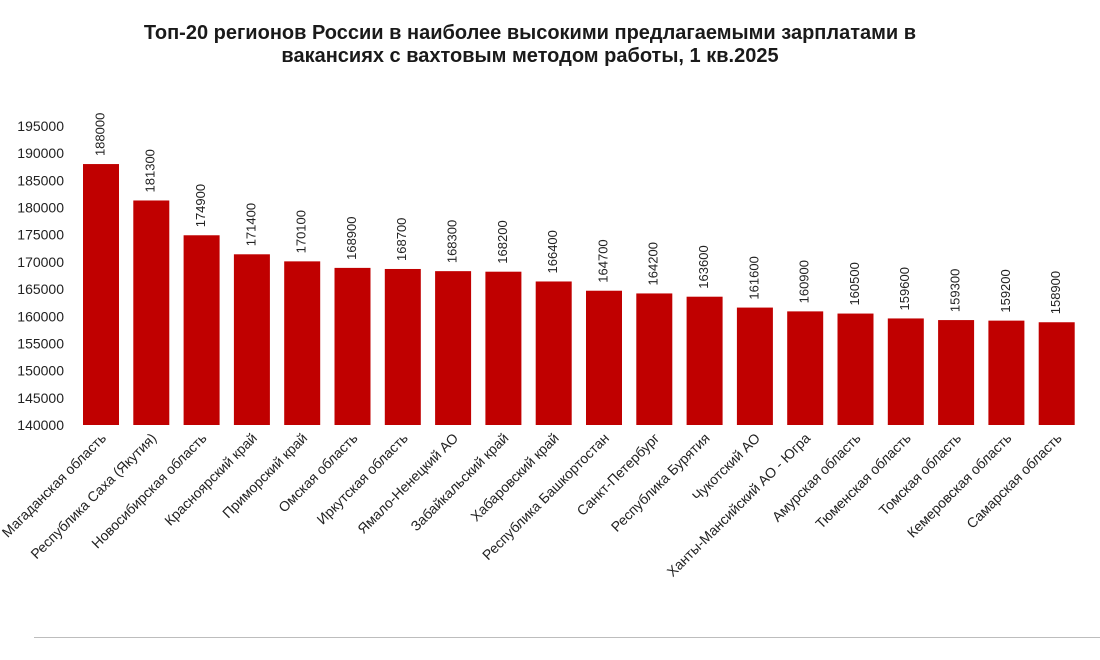  I want to click on y-tick-label: 160000, so click(40, 316).